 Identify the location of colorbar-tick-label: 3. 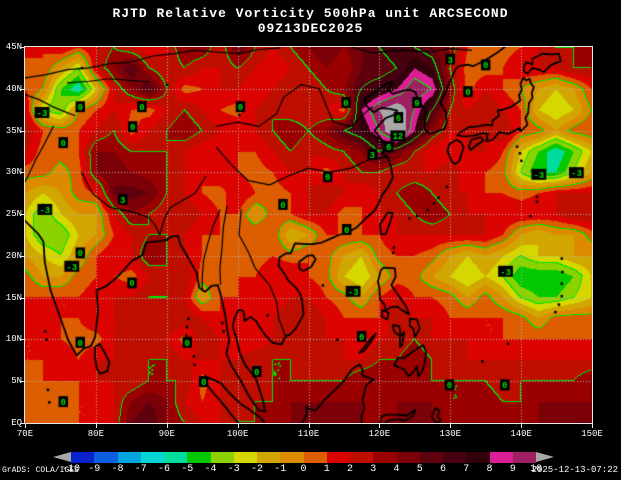
(373, 469).